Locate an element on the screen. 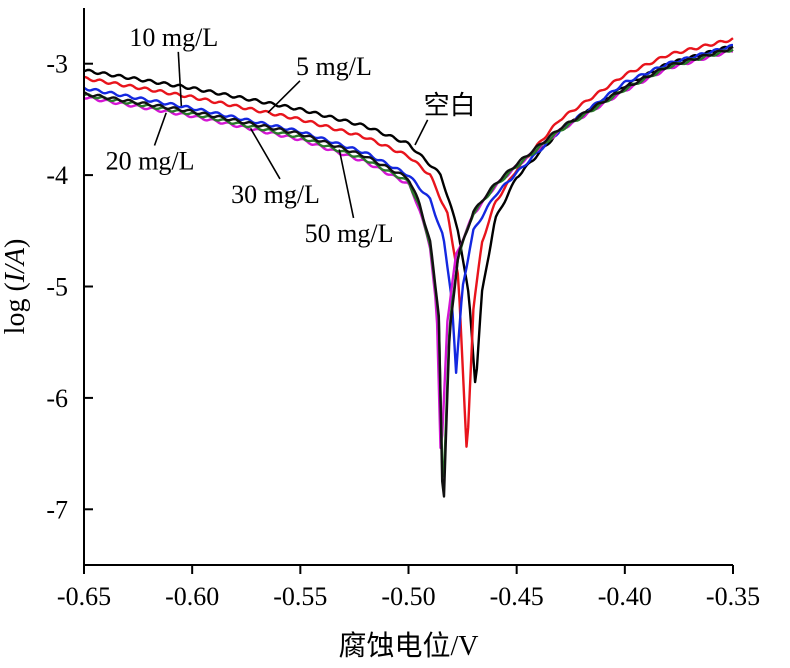 The height and width of the screenshot is (668, 790). series-label: 5 mg/L is located at coordinates (334, 66).